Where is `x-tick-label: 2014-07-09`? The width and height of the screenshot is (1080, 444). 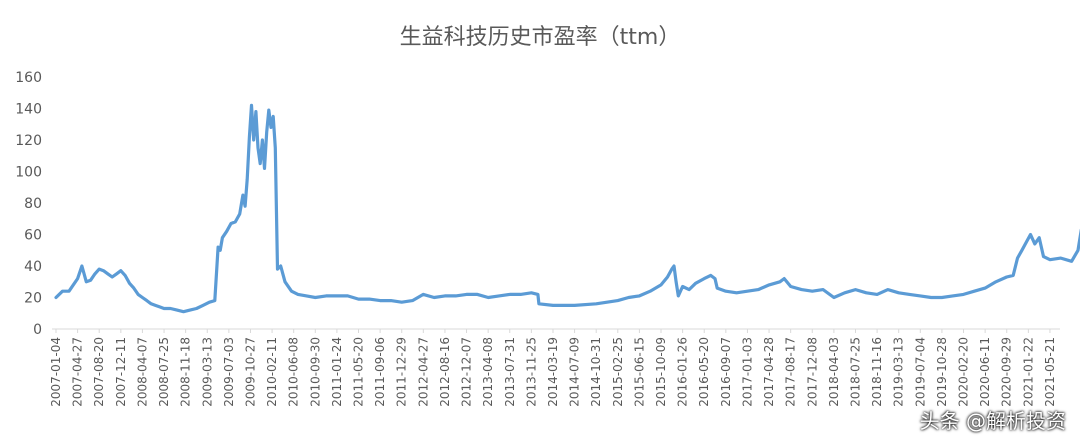
x-tick-label: 2014-07-09 is located at coordinates (575, 372).